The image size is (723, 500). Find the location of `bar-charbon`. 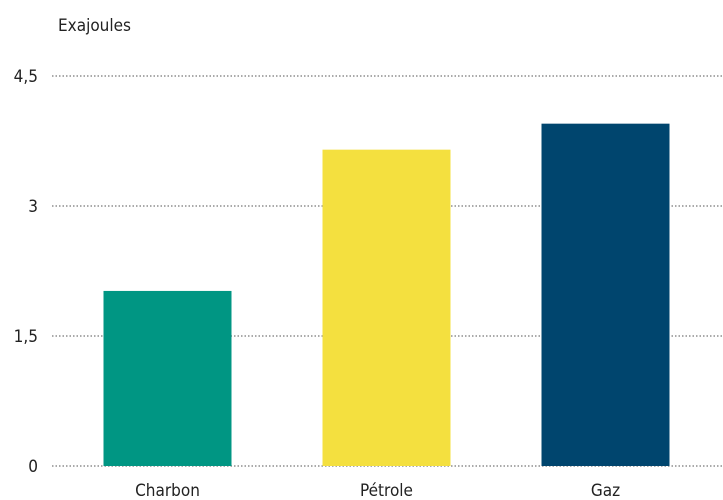

bar-charbon is located at coordinates (167, 378).